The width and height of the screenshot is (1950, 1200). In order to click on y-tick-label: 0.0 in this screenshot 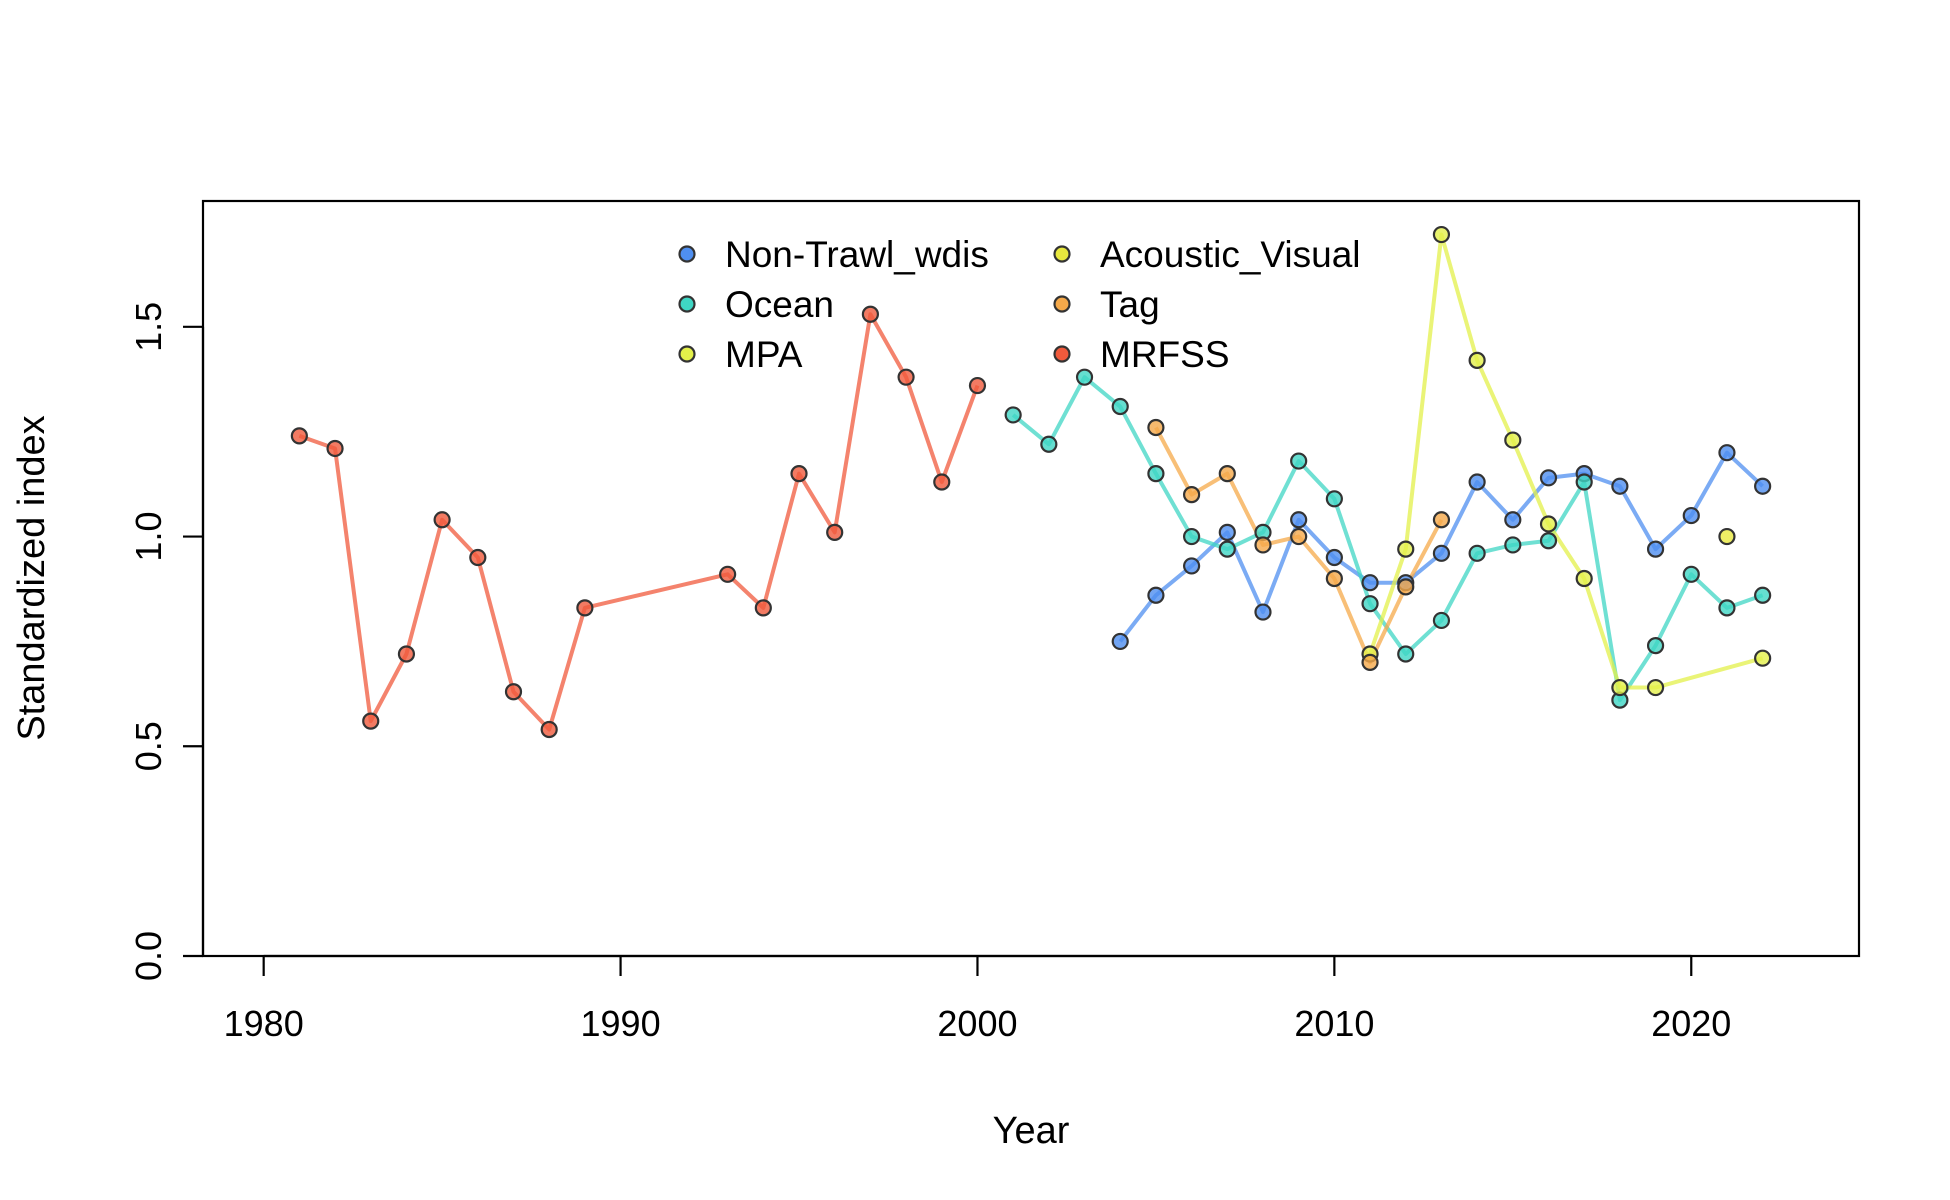, I will do `click(148, 956)`.